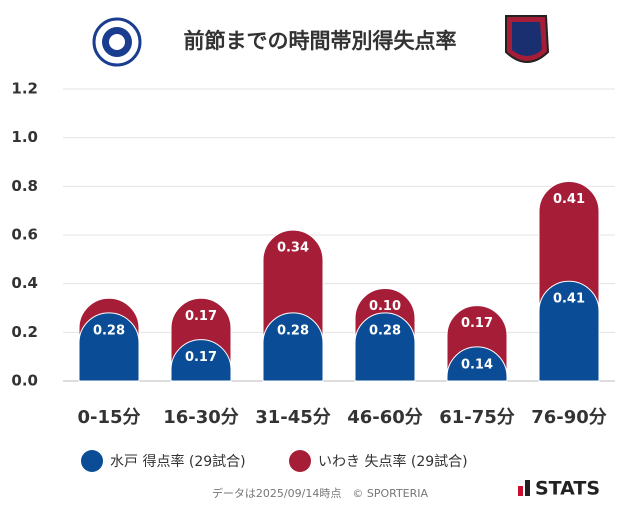 Image resolution: width=641 pixels, height=508 pixels. I want to click on x-tick-label: 0-15分, so click(108, 417).